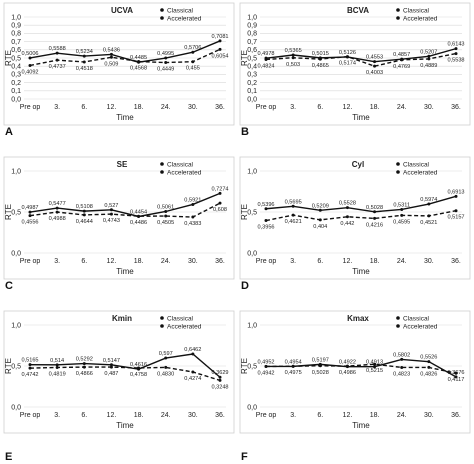 The width and height of the screenshot is (474, 464). Describe the element at coordinates (374, 371) in the screenshot. I see `data-label: 0,5215` at that location.